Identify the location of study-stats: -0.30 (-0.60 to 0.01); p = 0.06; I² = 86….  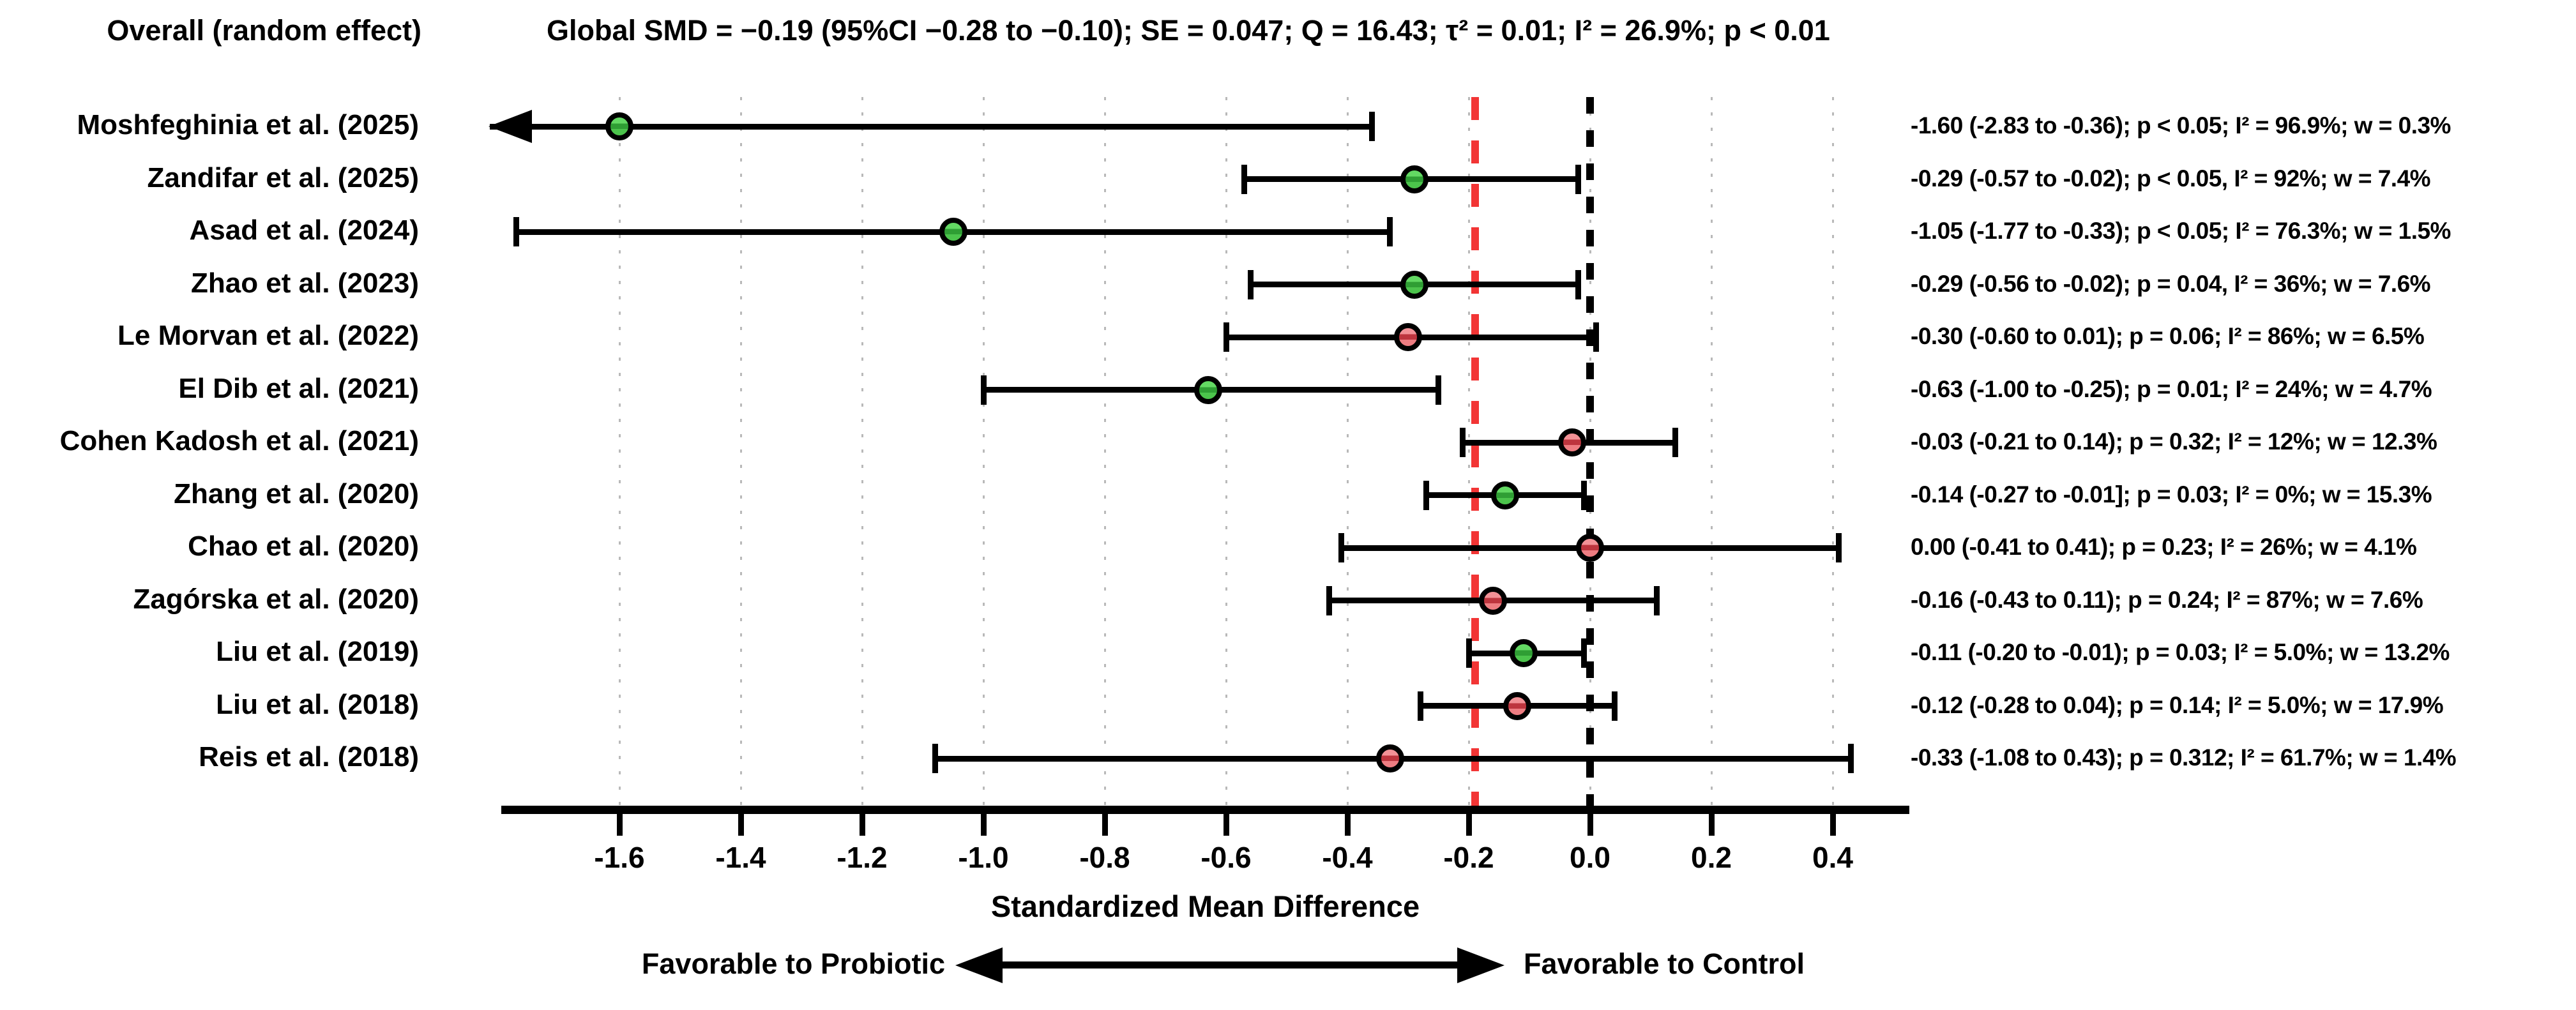
(2168, 336).